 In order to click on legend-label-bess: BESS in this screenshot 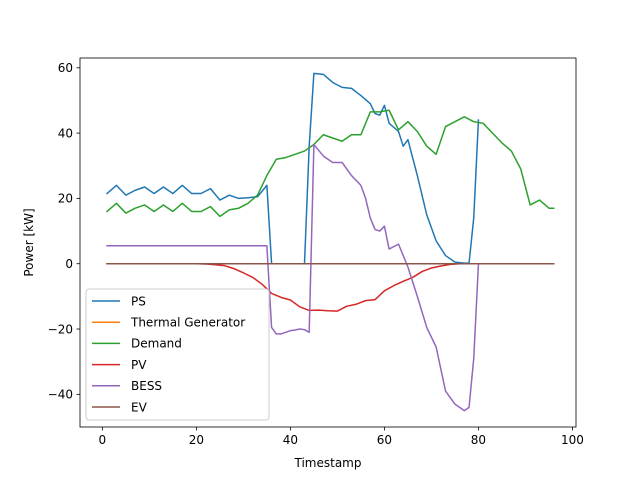, I will do `click(146, 386)`.